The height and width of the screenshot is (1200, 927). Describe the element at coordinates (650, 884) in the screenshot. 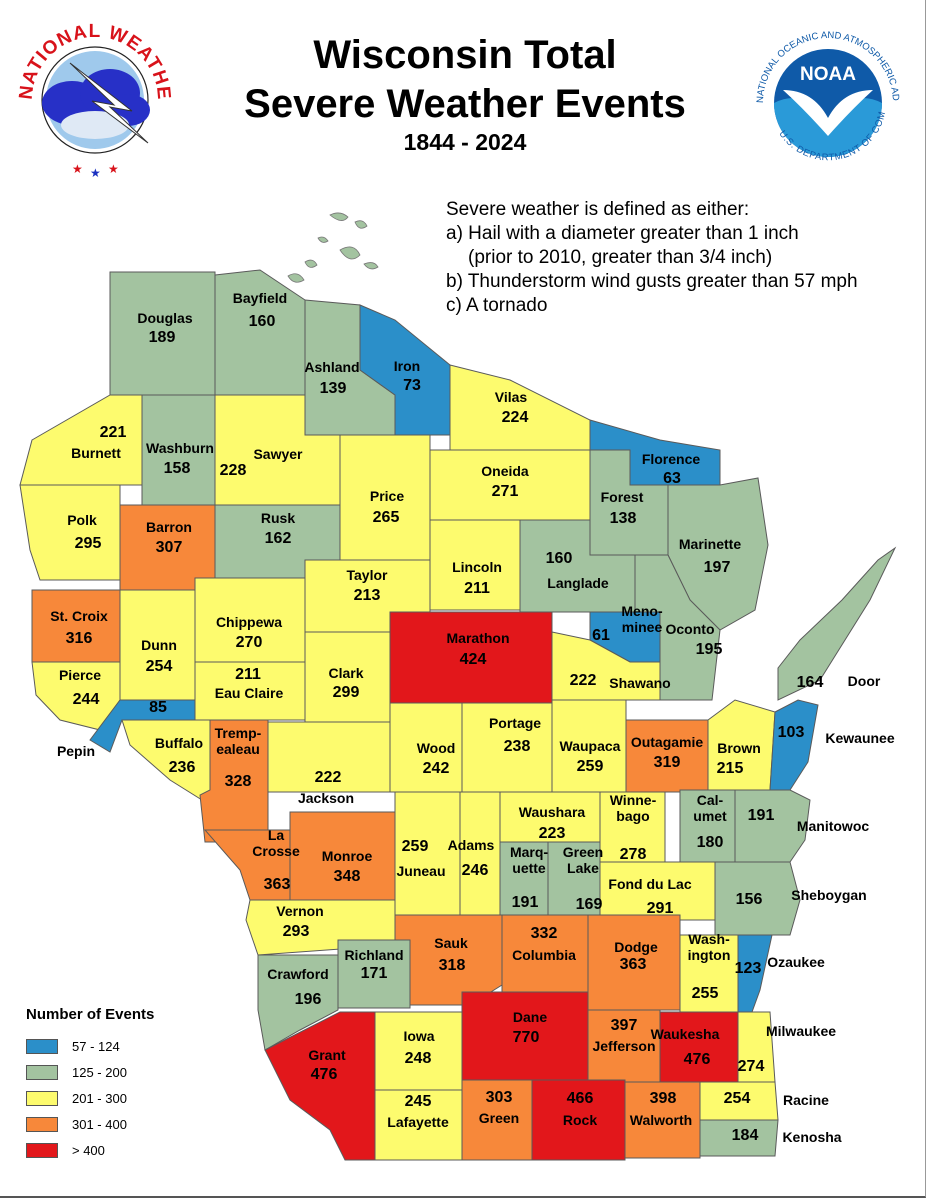

I see `county-name-fond-du-lac: Fond du Lac` at that location.